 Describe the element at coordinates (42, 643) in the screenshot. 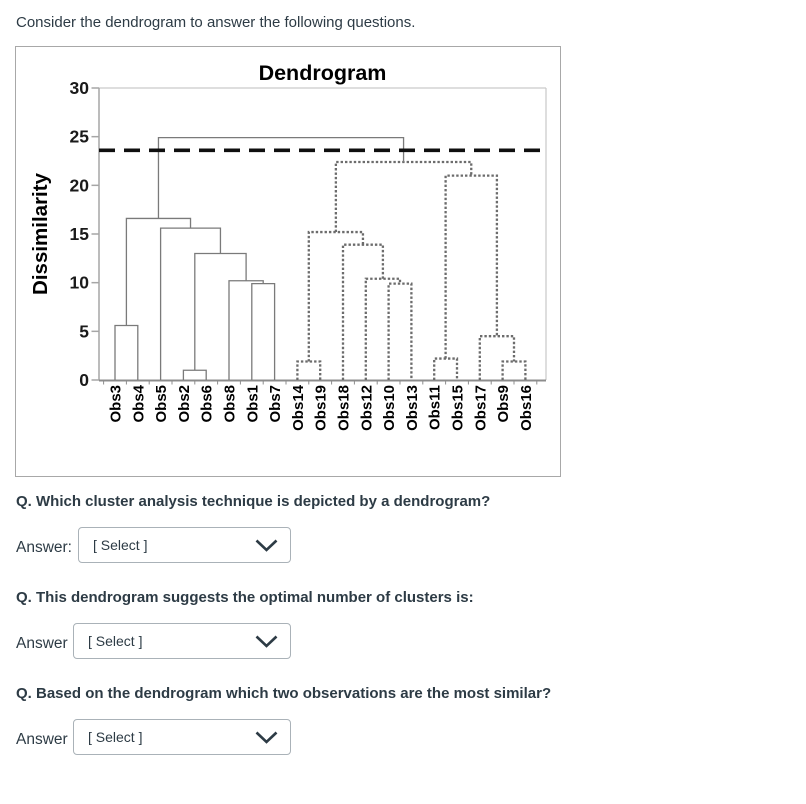

I see `question-2-answer-label: Answer` at that location.